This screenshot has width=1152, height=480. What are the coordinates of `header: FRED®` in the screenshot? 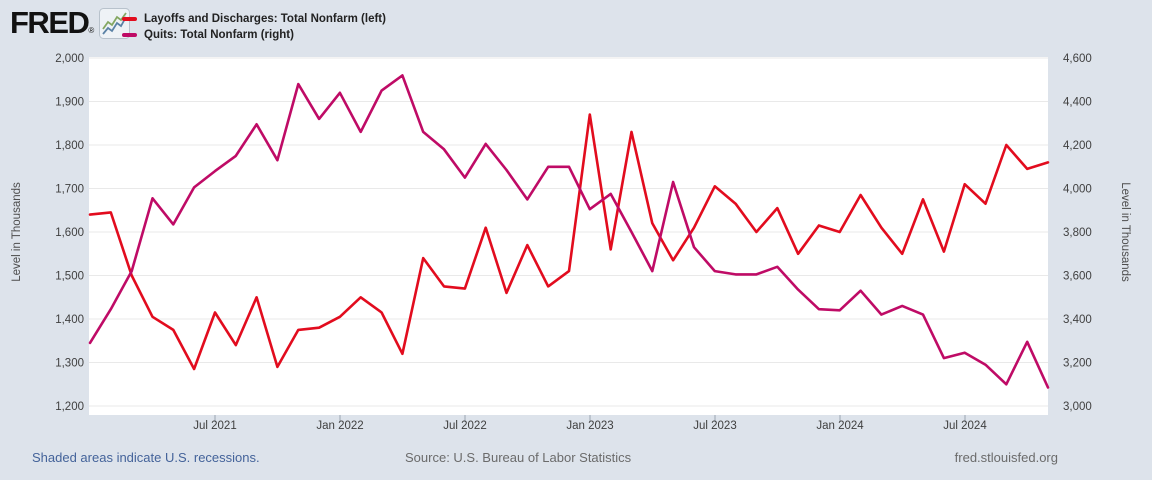 It's located at (70, 23).